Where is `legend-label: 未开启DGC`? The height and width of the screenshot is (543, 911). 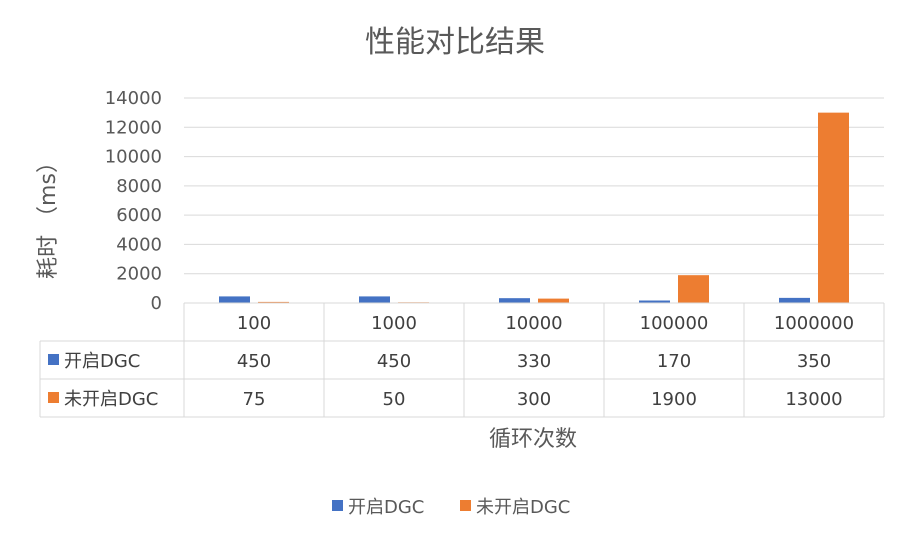
legend-label: 未开启DGC is located at coordinates (523, 507).